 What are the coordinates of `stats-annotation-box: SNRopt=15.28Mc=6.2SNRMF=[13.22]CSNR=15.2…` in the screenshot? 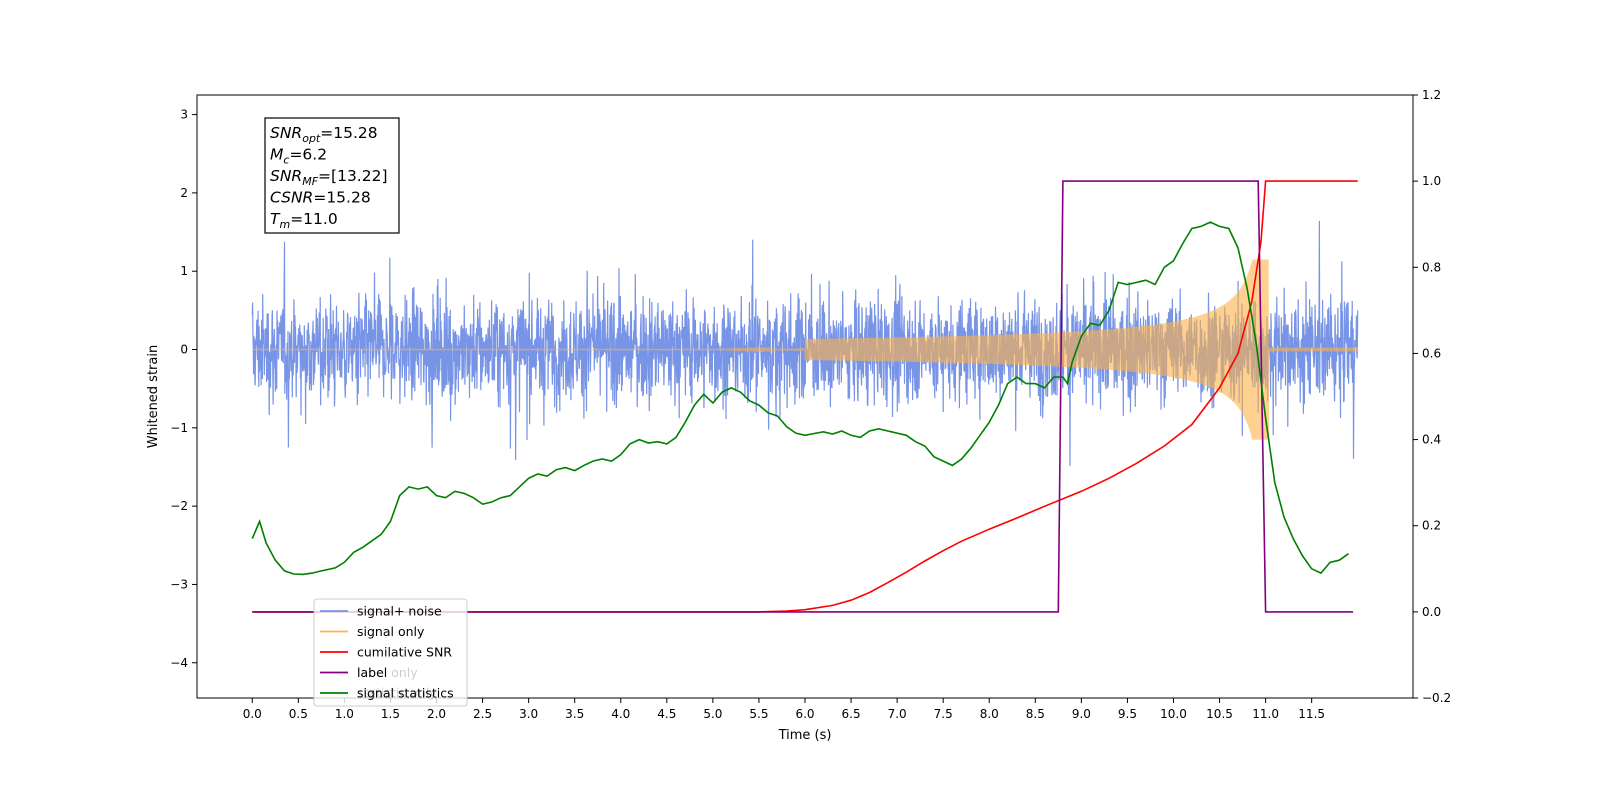 It's located at (332, 175).